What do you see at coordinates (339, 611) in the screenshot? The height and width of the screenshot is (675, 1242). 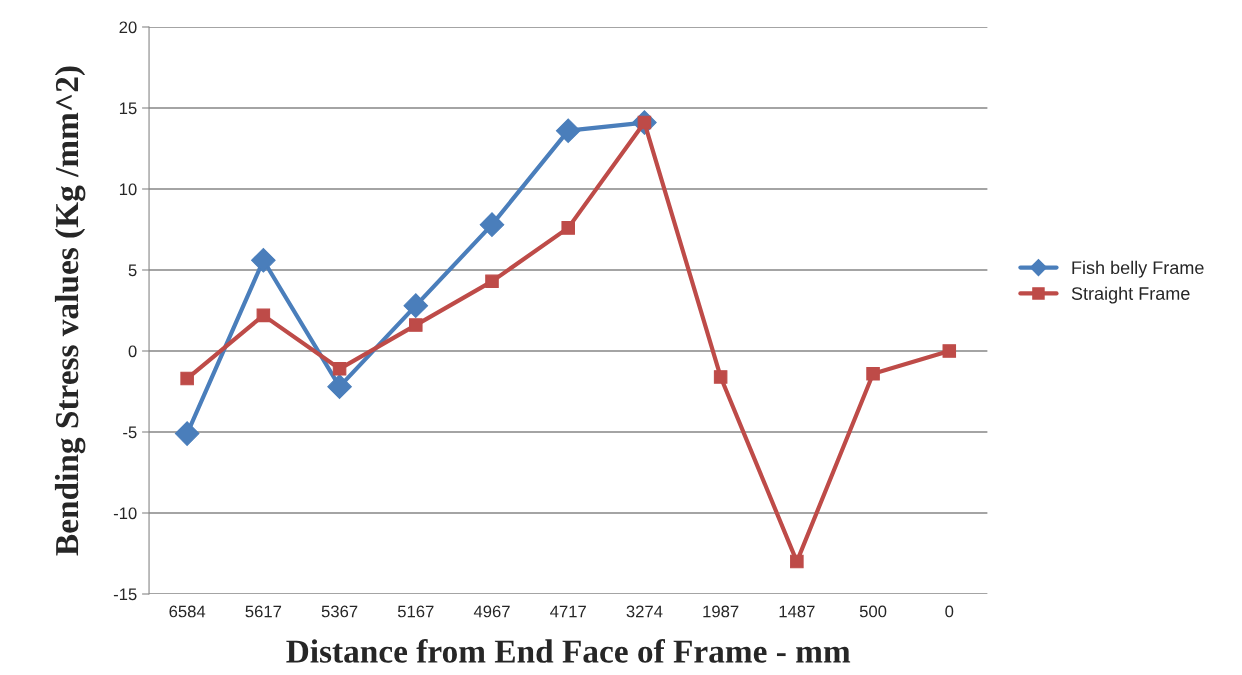 I see `x-tick-label: 5367` at bounding box center [339, 611].